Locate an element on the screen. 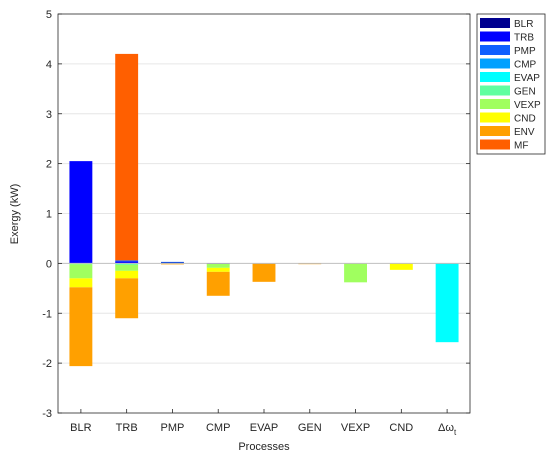 The height and width of the screenshot is (457, 550). x-tick-label: BLR is located at coordinates (80, 428).